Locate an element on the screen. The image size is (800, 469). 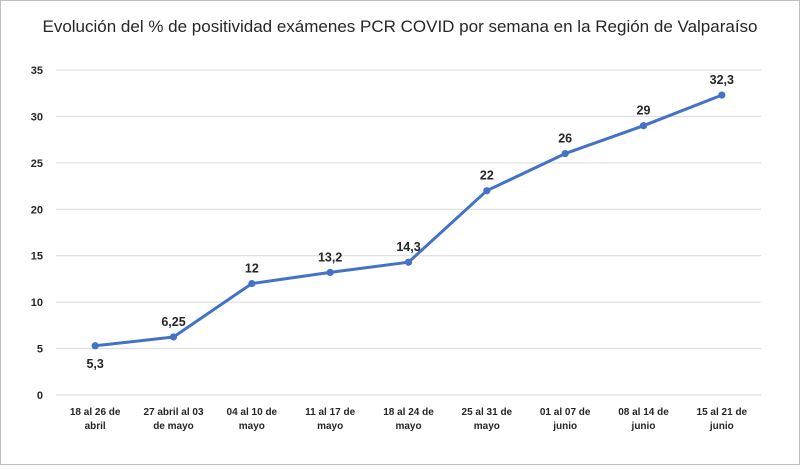
y-tick-label: 35 is located at coordinates (37, 71).